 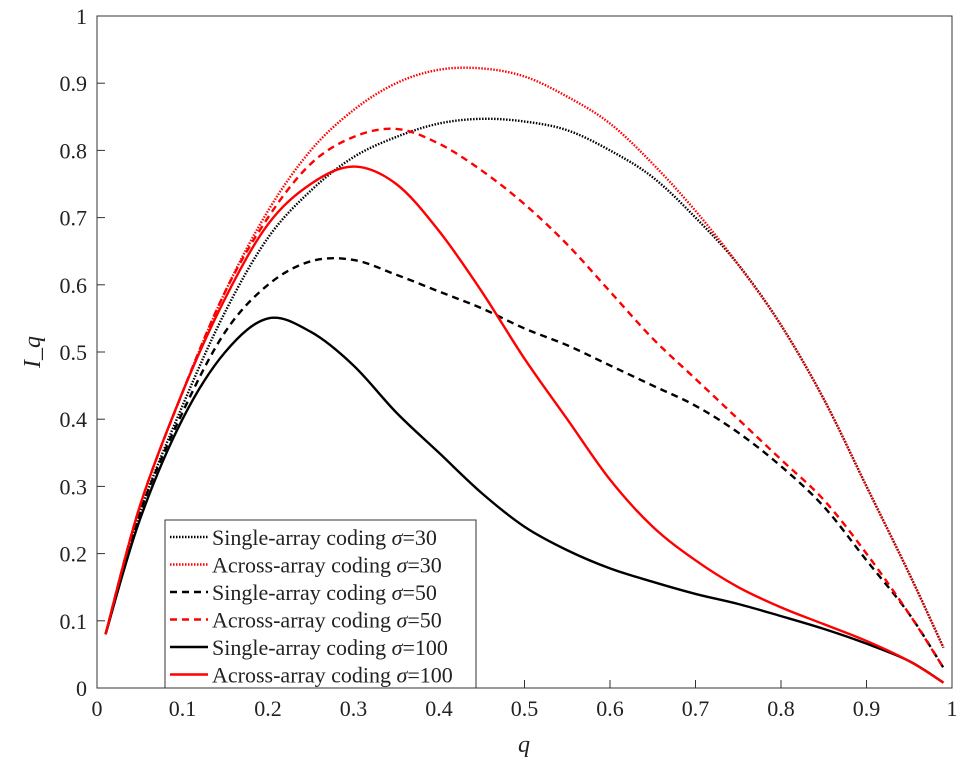 What do you see at coordinates (33, 352) in the screenshot?
I see `y-axis-label: I_q` at bounding box center [33, 352].